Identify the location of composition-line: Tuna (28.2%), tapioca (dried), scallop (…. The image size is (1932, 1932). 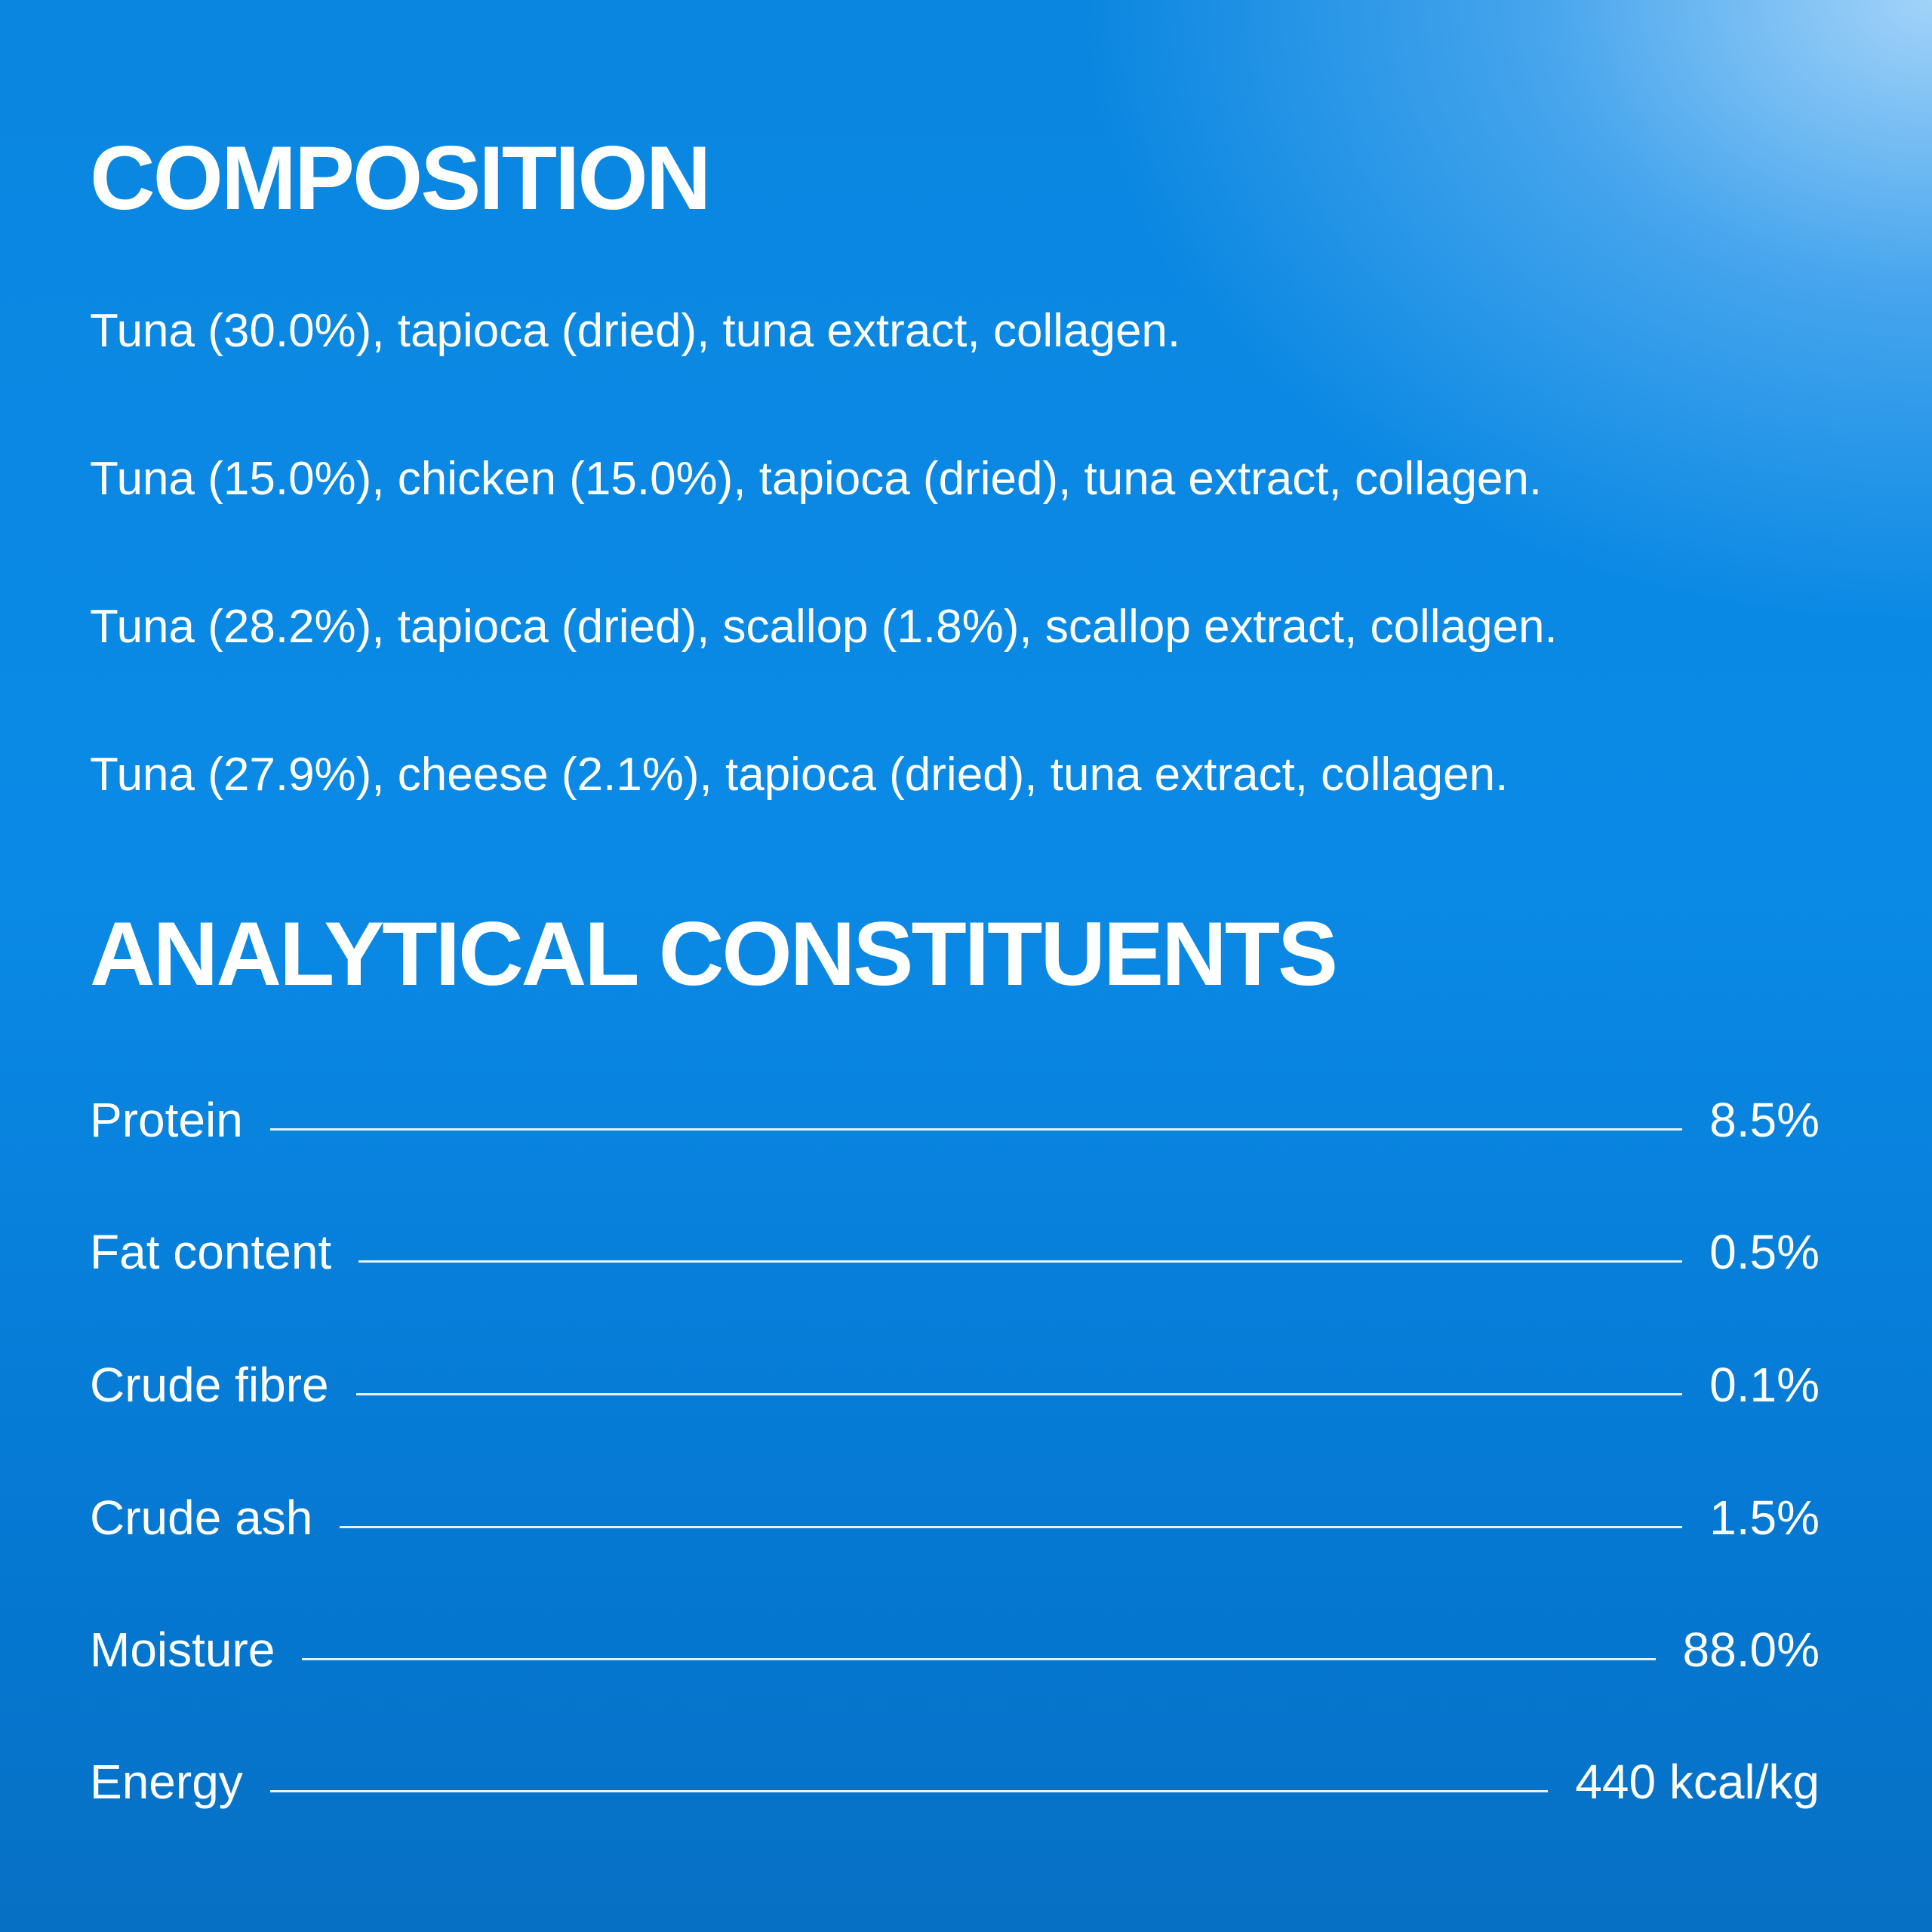
(824, 627).